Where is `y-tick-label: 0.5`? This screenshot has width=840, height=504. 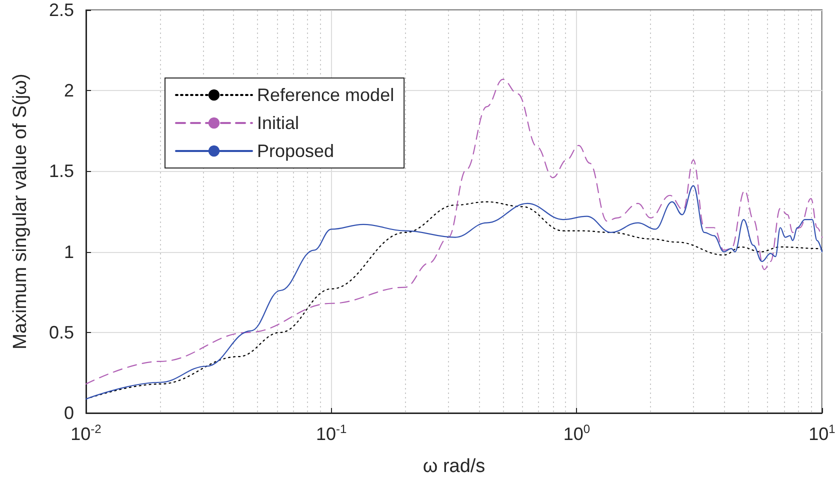 y-tick-label: 0.5 is located at coordinates (61, 332).